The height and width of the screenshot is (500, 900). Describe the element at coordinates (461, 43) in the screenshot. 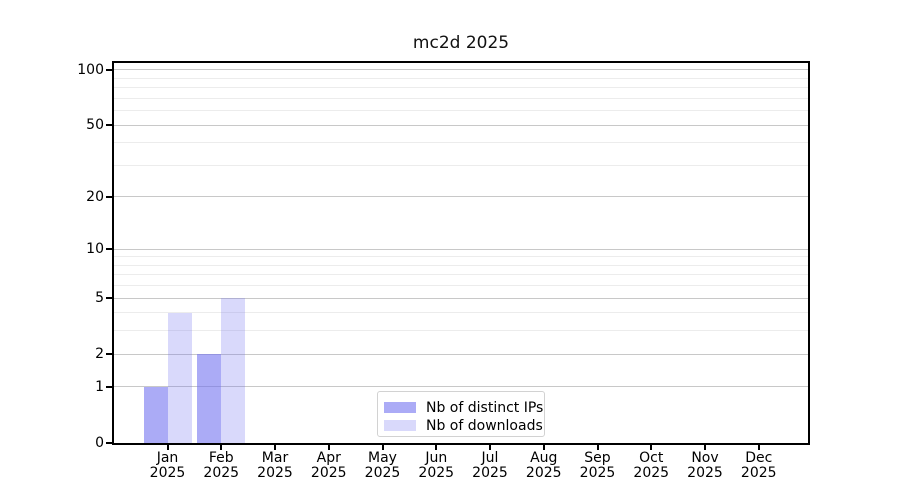

I see `chart-title: mc2d 2025` at that location.